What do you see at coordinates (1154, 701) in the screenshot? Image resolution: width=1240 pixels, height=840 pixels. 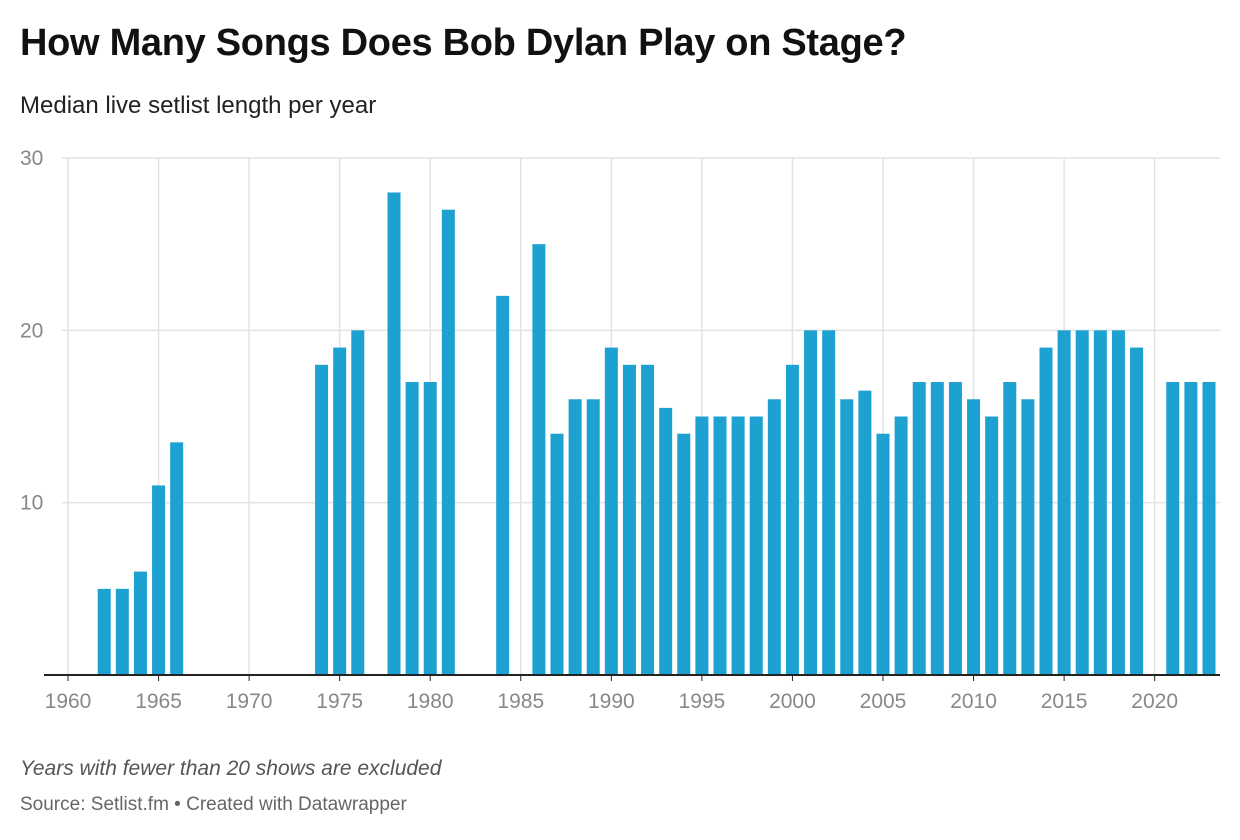 I see `x-tick-label: 2020` at bounding box center [1154, 701].